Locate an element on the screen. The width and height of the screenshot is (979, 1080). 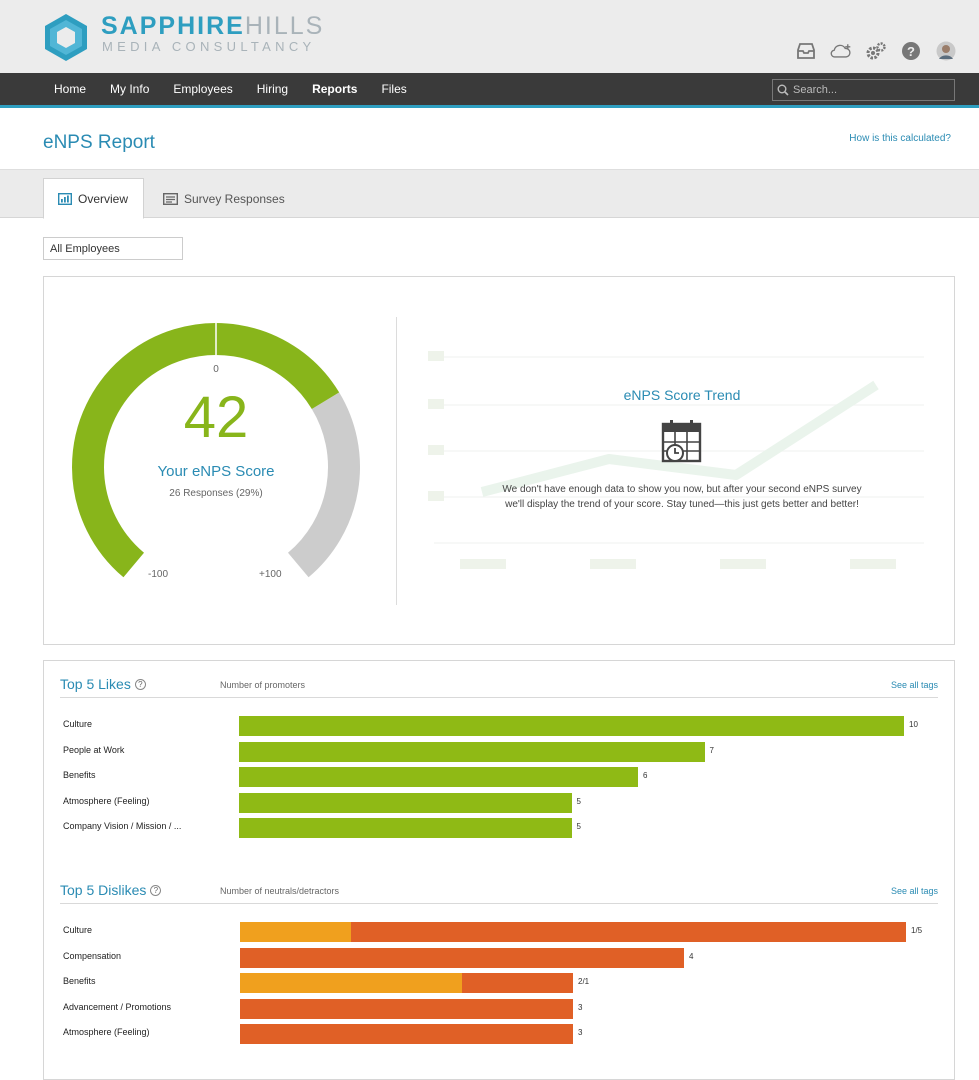
dislikes-bar-row: Benefits 2/1 is located at coordinates (503, 983).